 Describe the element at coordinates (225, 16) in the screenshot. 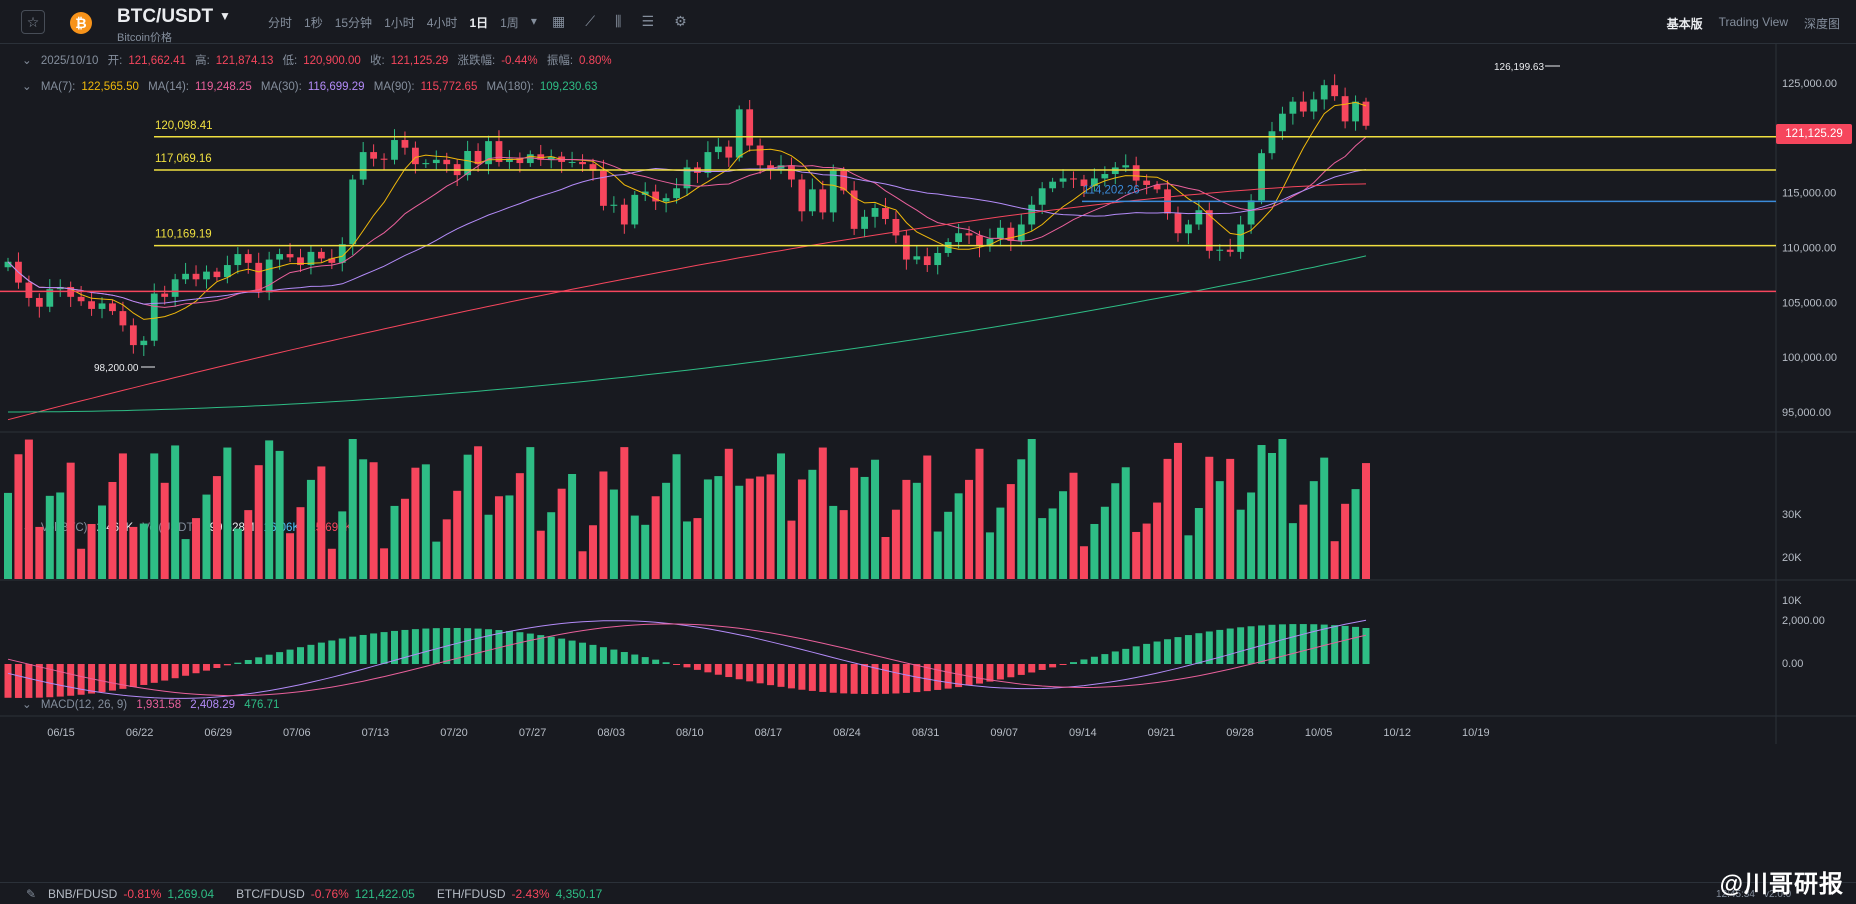

I see `pair-dropdown-icon: ▼` at that location.